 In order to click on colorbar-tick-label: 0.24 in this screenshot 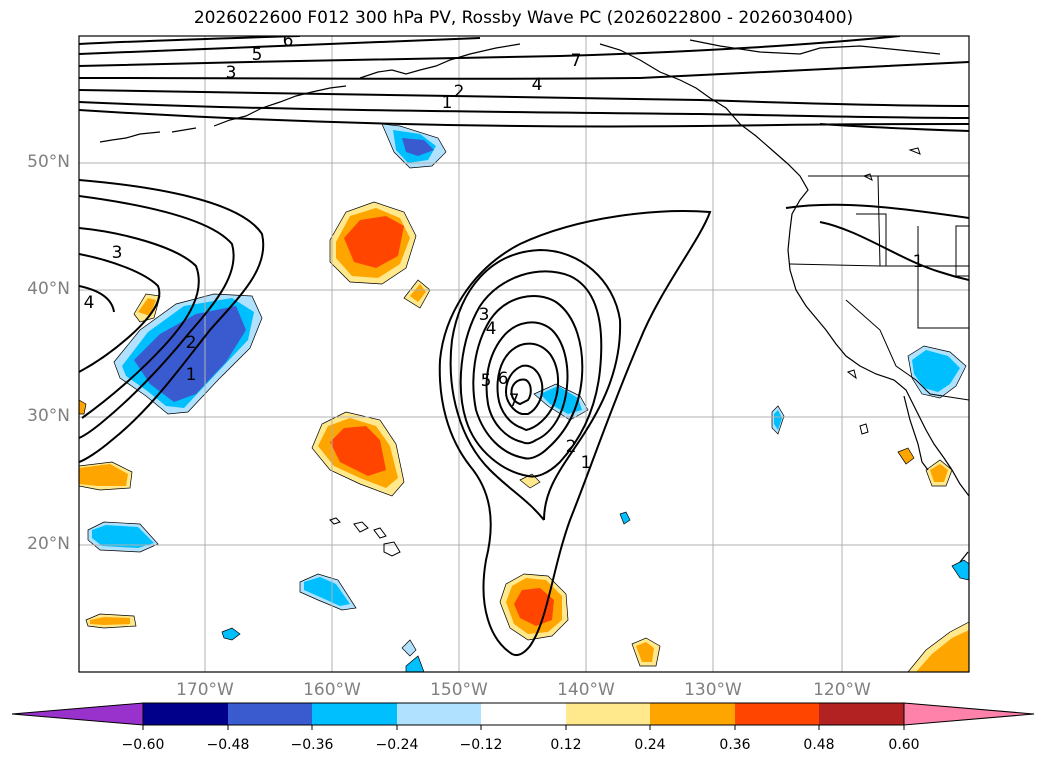, I will do `click(650, 745)`.